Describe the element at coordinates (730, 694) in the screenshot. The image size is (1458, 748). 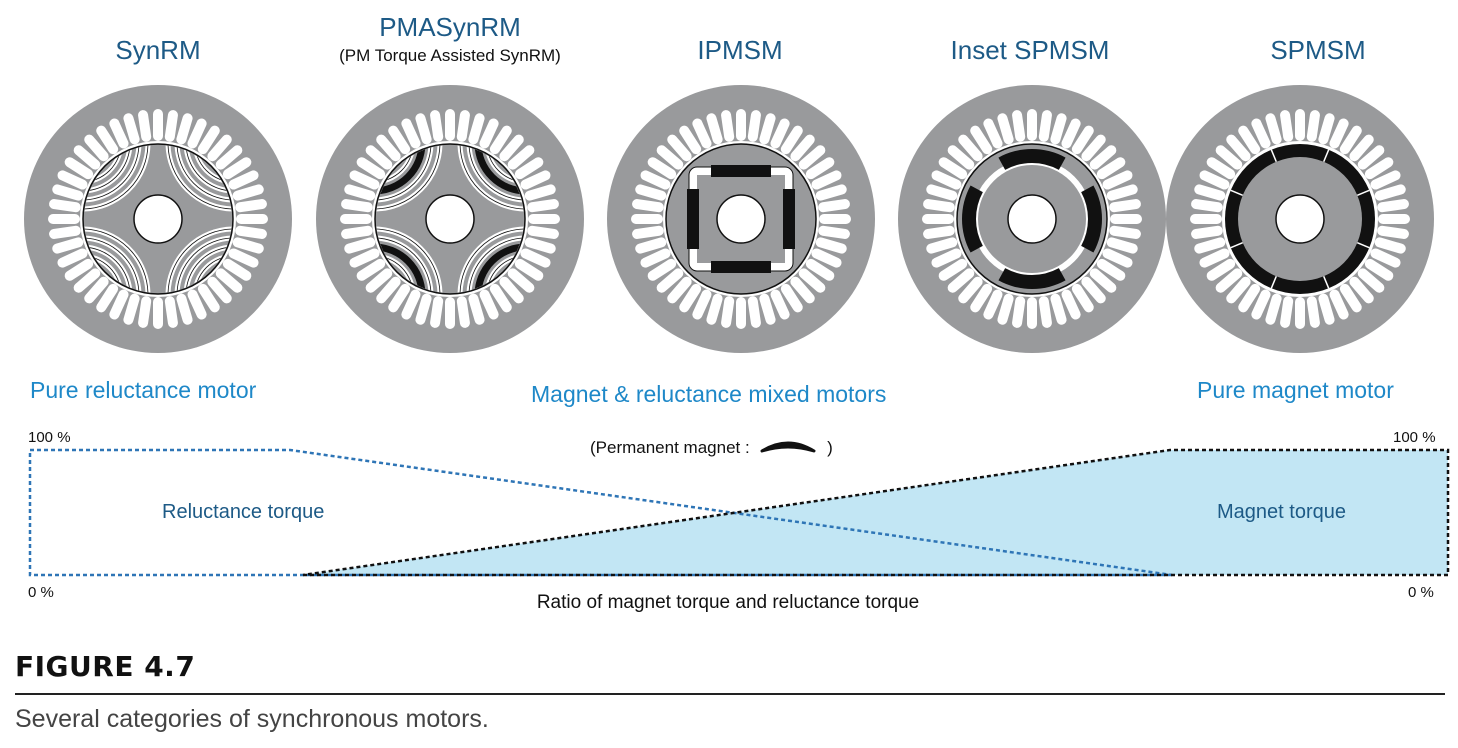
I see `figure-divider` at that location.